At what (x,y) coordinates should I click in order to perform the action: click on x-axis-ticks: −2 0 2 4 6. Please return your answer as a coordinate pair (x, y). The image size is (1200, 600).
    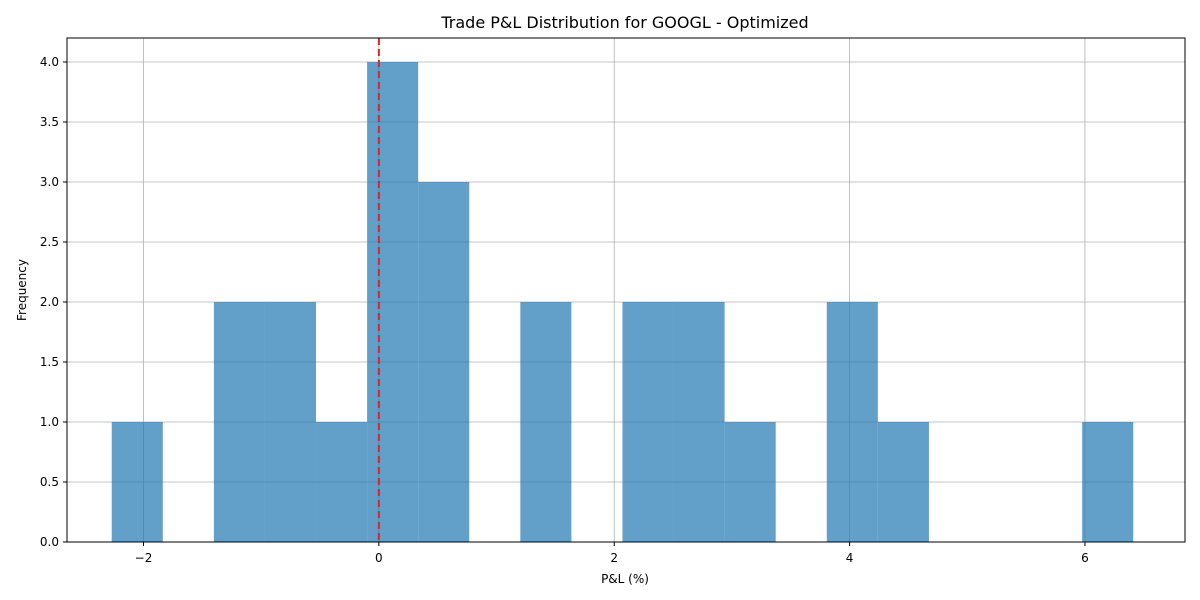
    Looking at the image, I should click on (612, 553).